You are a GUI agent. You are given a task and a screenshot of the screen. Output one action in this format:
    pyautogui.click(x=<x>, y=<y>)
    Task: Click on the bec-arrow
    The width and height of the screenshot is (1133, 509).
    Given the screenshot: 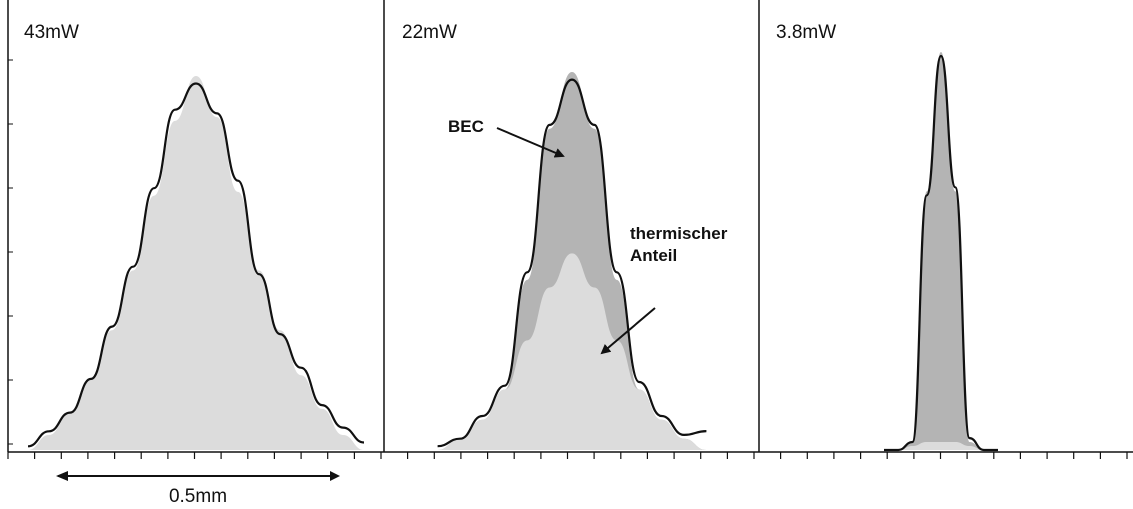 What is the action you would take?
    pyautogui.click(x=530, y=142)
    